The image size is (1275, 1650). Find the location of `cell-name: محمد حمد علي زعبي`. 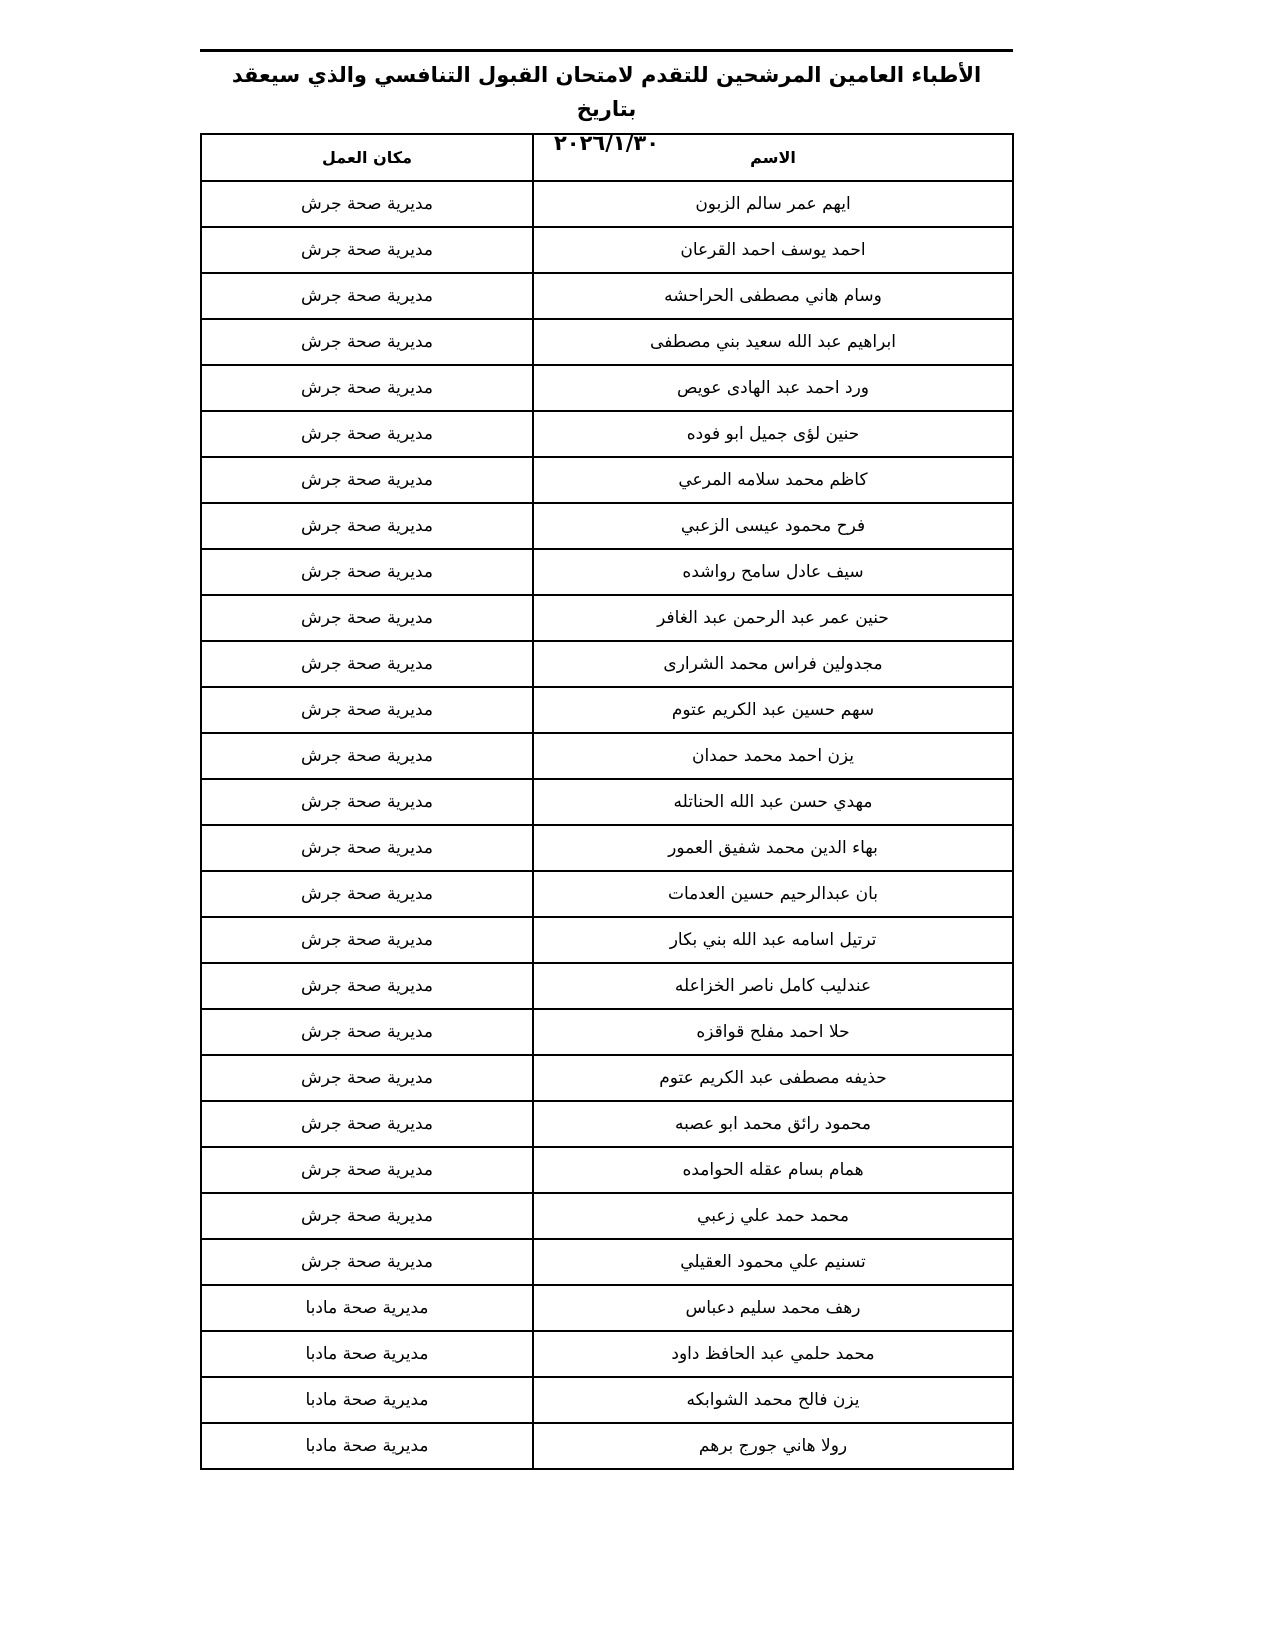

cell-name: محمد حمد علي زعبي is located at coordinates (773, 1216).